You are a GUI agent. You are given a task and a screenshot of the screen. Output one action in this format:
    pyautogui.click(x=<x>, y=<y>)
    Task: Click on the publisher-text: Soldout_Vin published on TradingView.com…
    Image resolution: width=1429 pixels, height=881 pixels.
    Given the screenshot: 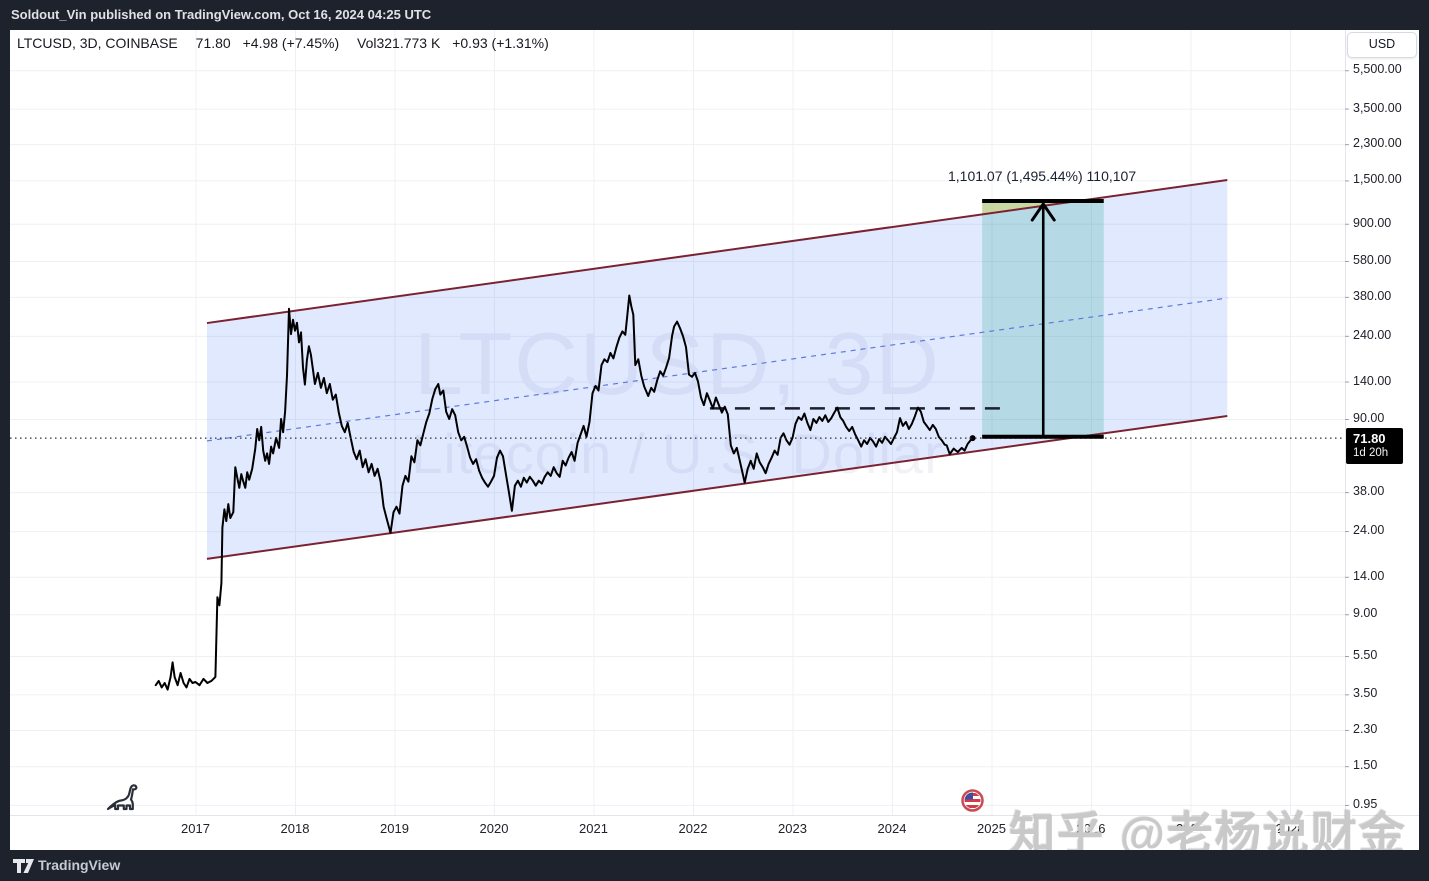 What is the action you would take?
    pyautogui.click(x=221, y=14)
    